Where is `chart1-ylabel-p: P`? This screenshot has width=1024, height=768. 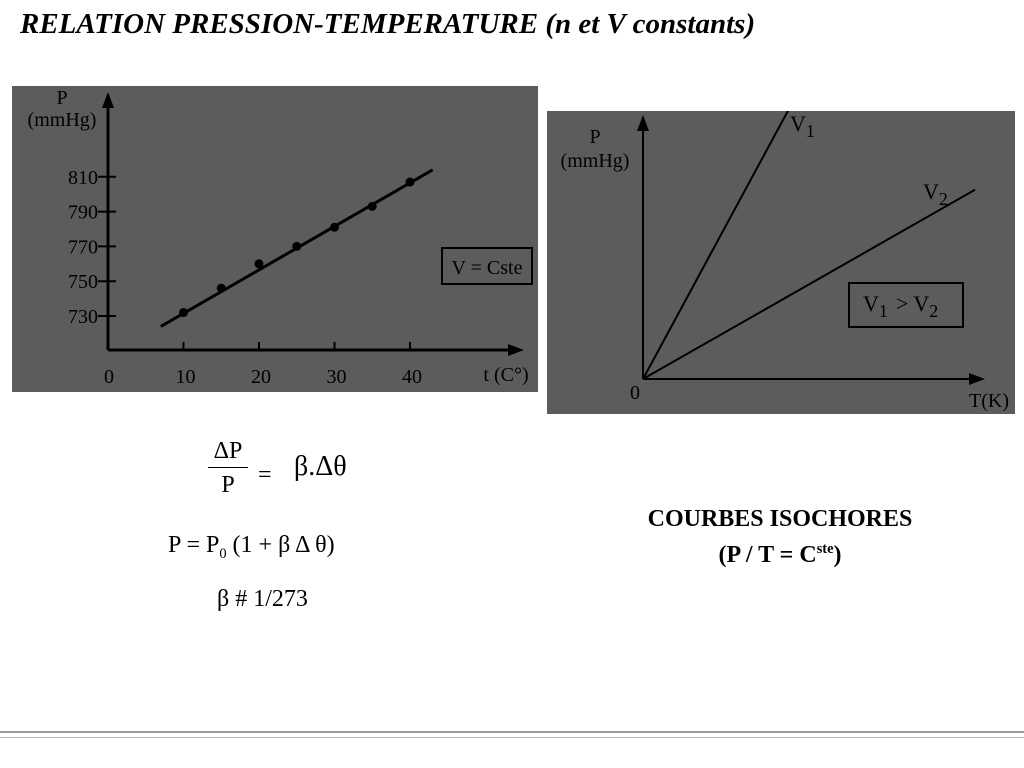
chart1-ylabel-p: P is located at coordinates (61, 98).